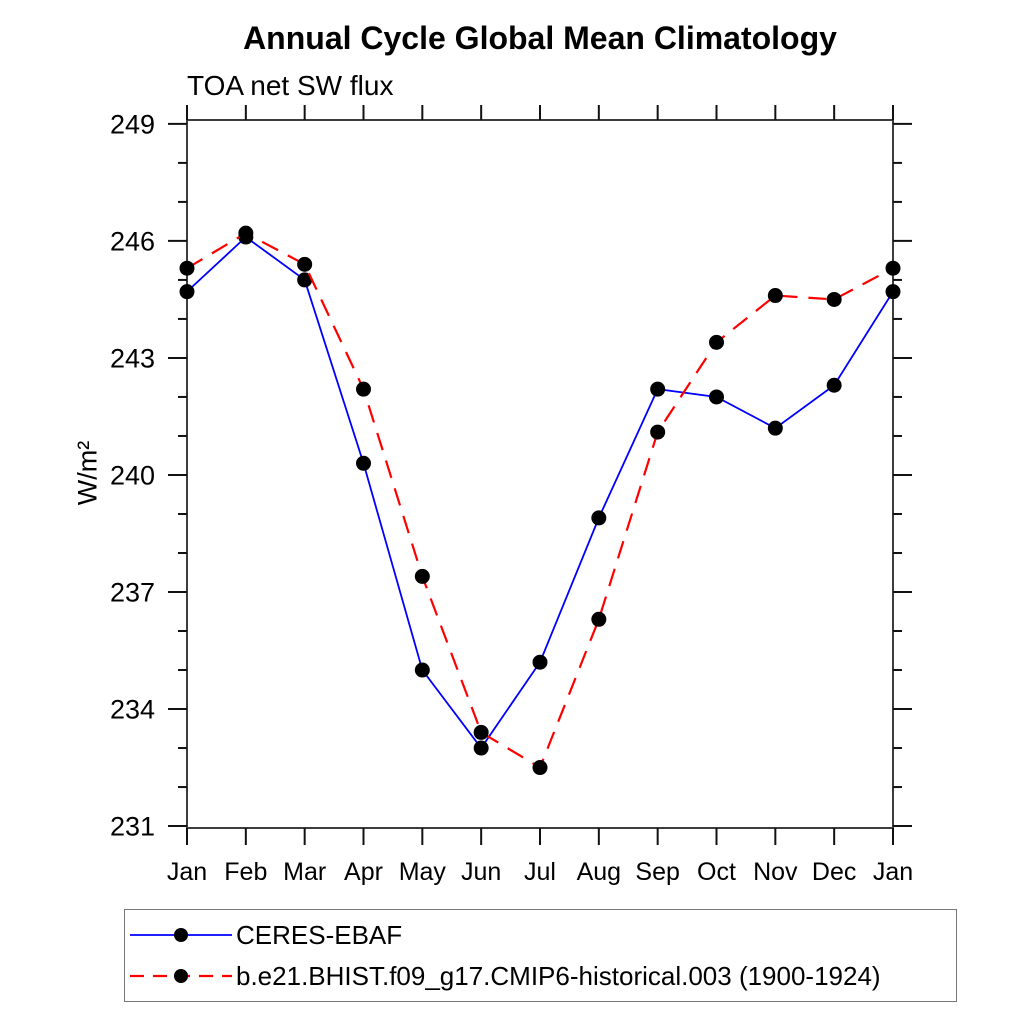 The width and height of the screenshot is (1024, 1024). Describe the element at coordinates (132, 592) in the screenshot. I see `y-tick-label: 237` at that location.